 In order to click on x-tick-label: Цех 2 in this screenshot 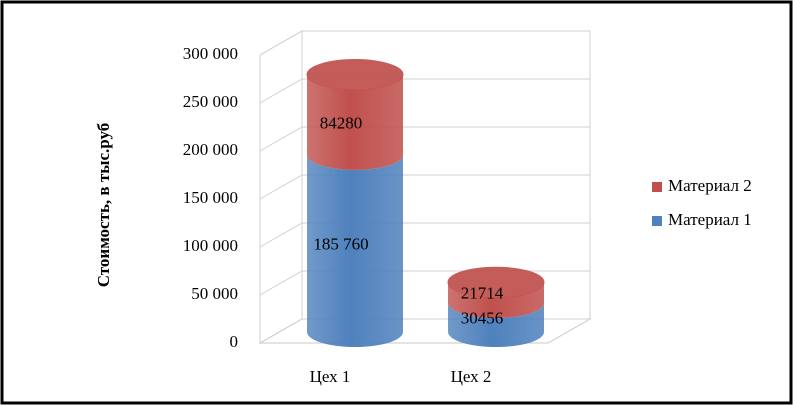, I will do `click(471, 376)`.